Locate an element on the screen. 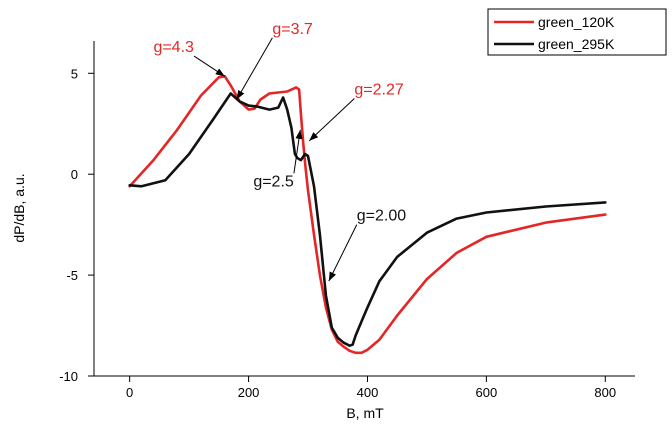 Image resolution: width=672 pixels, height=428 pixels. annotation-label: g=2.27 is located at coordinates (378, 89).